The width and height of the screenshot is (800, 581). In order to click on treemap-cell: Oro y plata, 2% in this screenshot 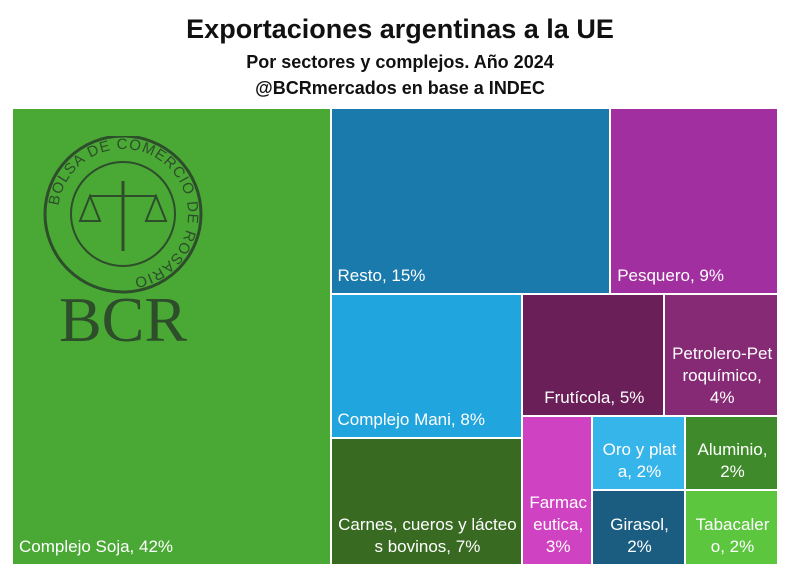, I will do `click(638, 453)`.